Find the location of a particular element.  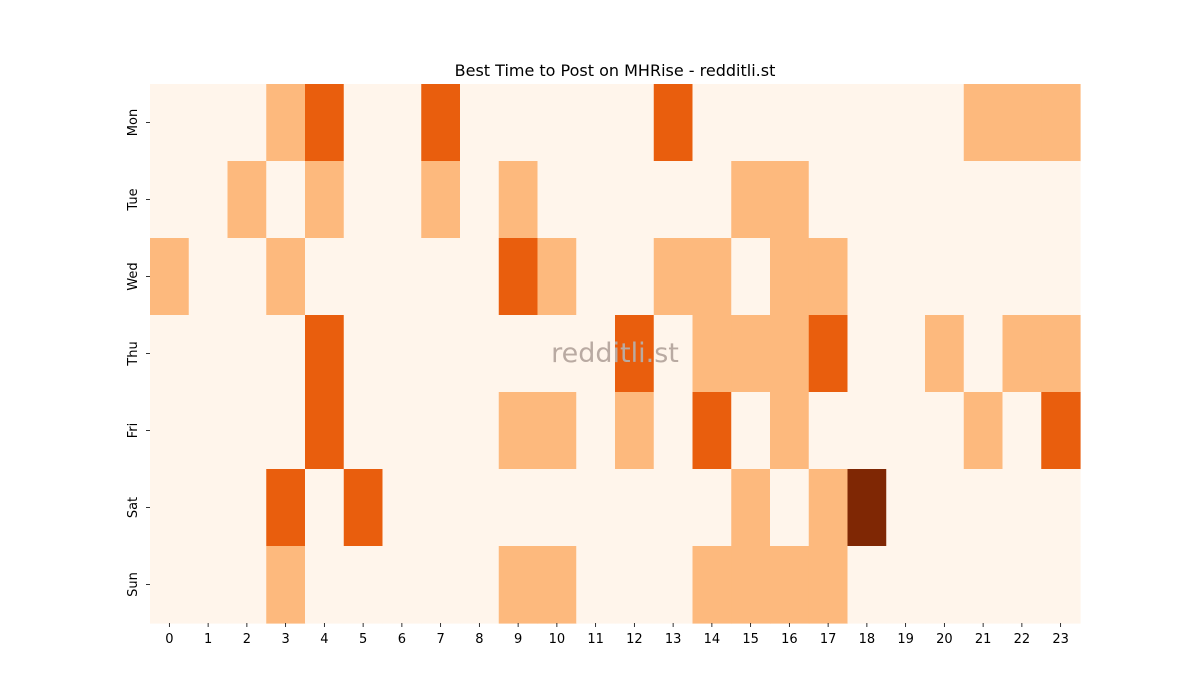

x-tick-label: 13 is located at coordinates (673, 639).